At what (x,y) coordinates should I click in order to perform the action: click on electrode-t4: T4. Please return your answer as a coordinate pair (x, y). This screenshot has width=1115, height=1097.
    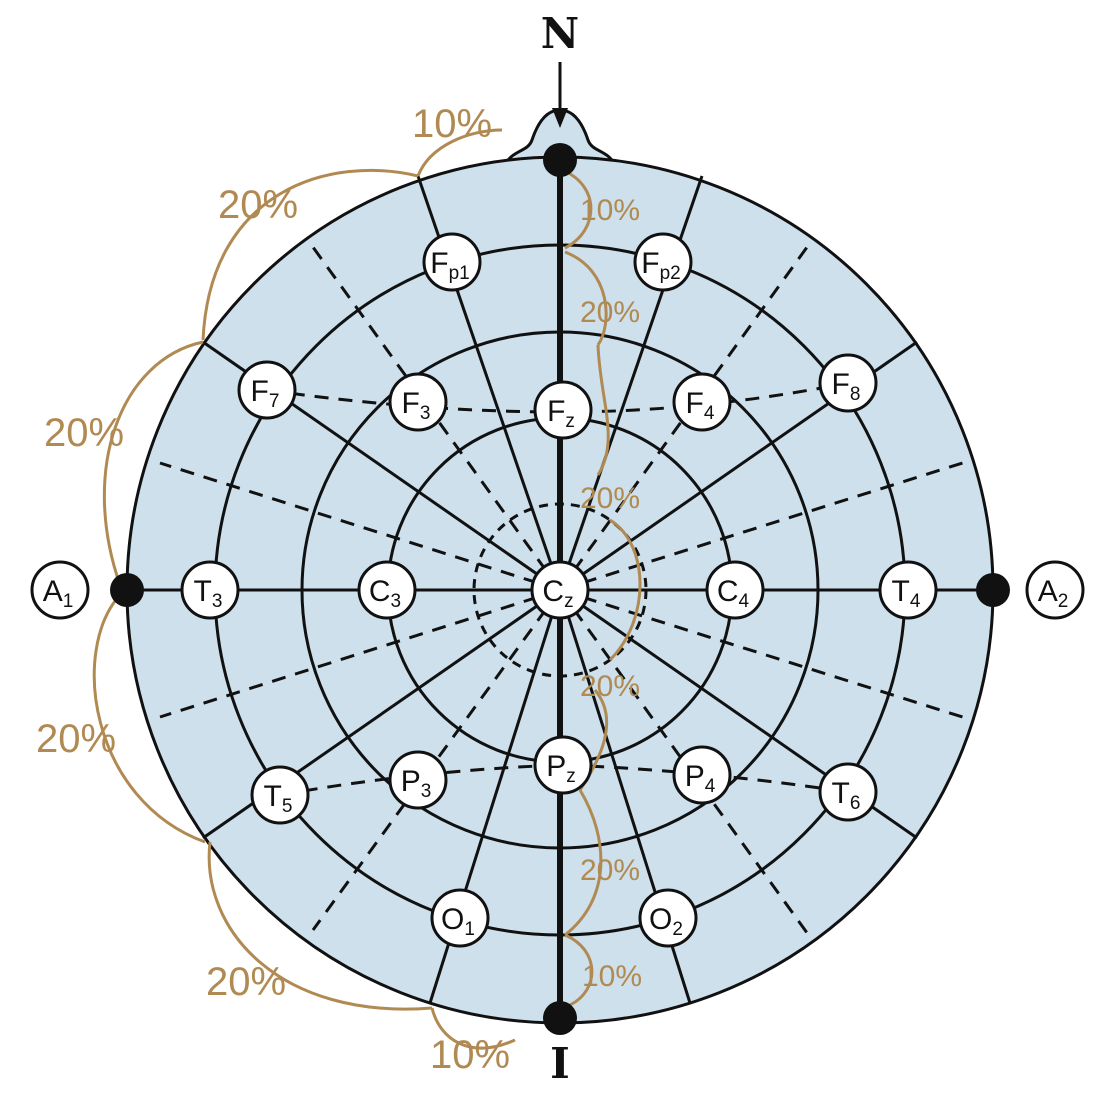
    Looking at the image, I should click on (908, 590).